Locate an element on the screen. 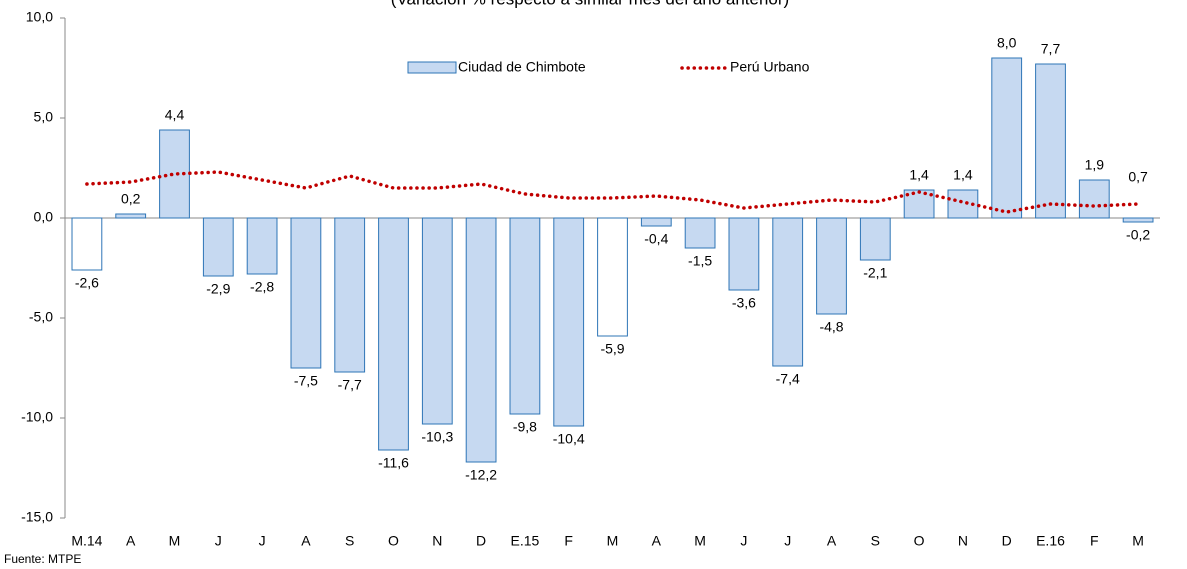 This screenshot has width=1187, height=569. value-label: 4,4 is located at coordinates (175, 115).